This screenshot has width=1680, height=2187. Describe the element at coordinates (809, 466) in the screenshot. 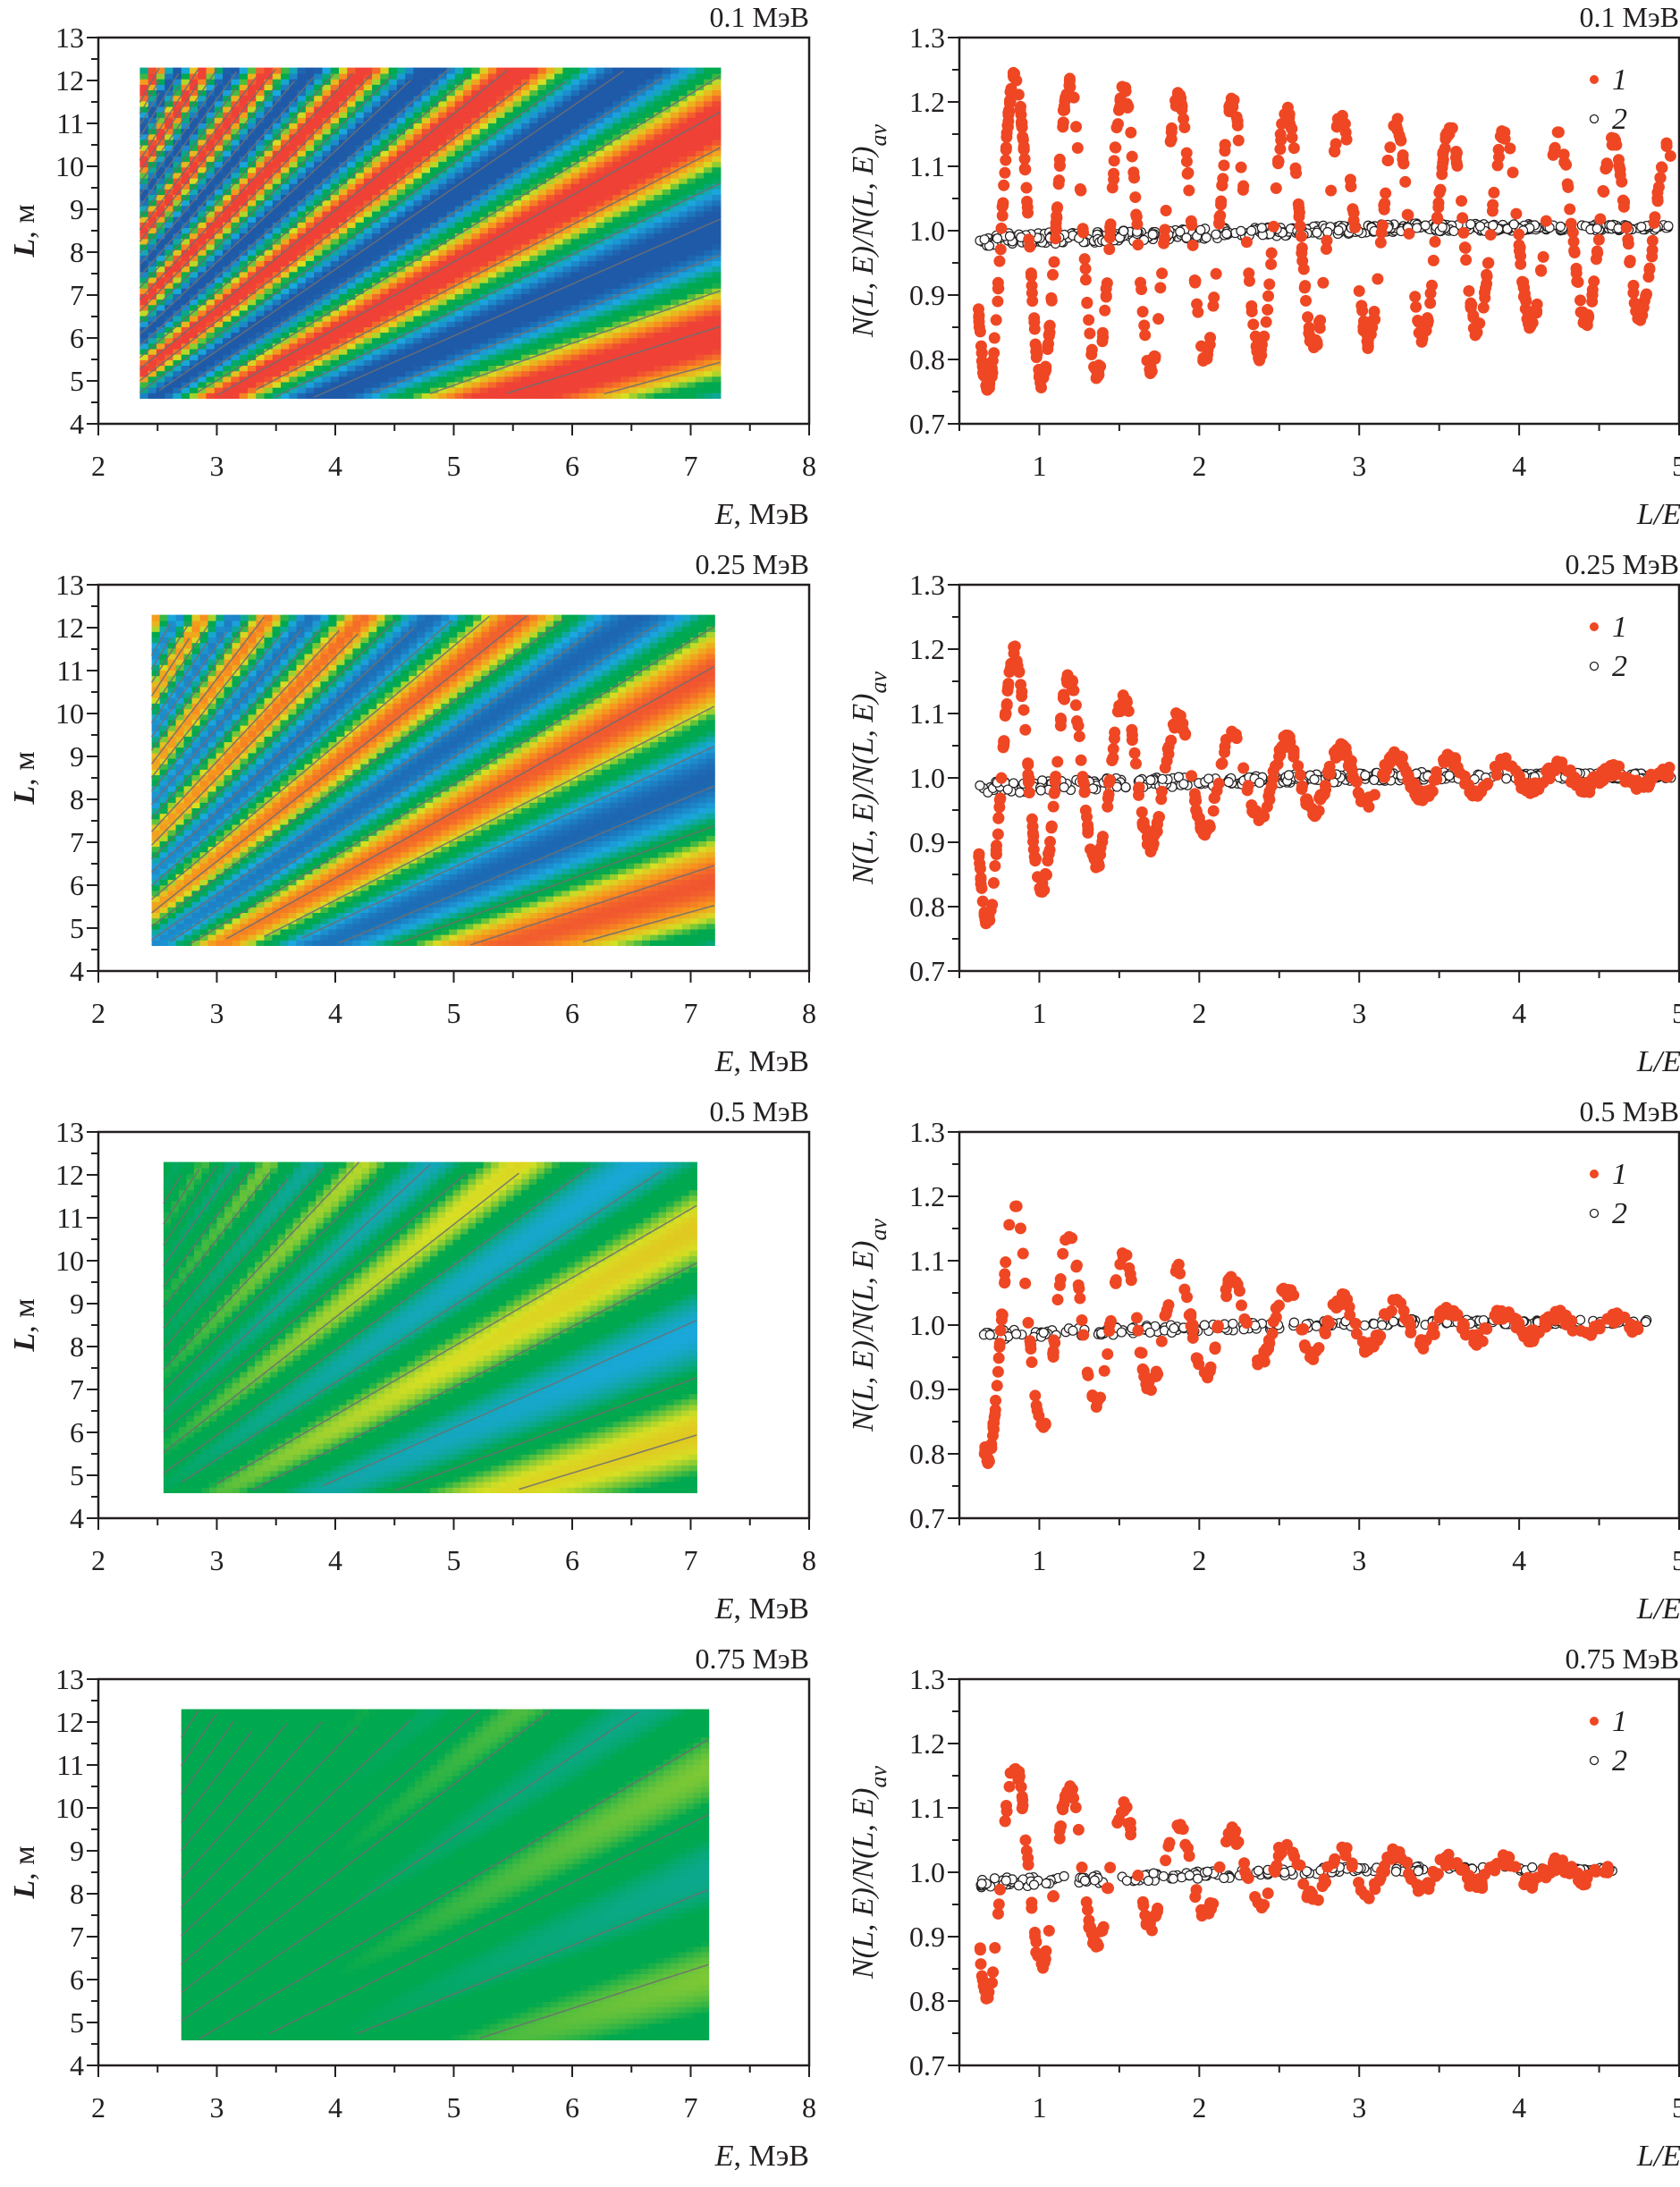

I see `x-tick-label: 8` at that location.